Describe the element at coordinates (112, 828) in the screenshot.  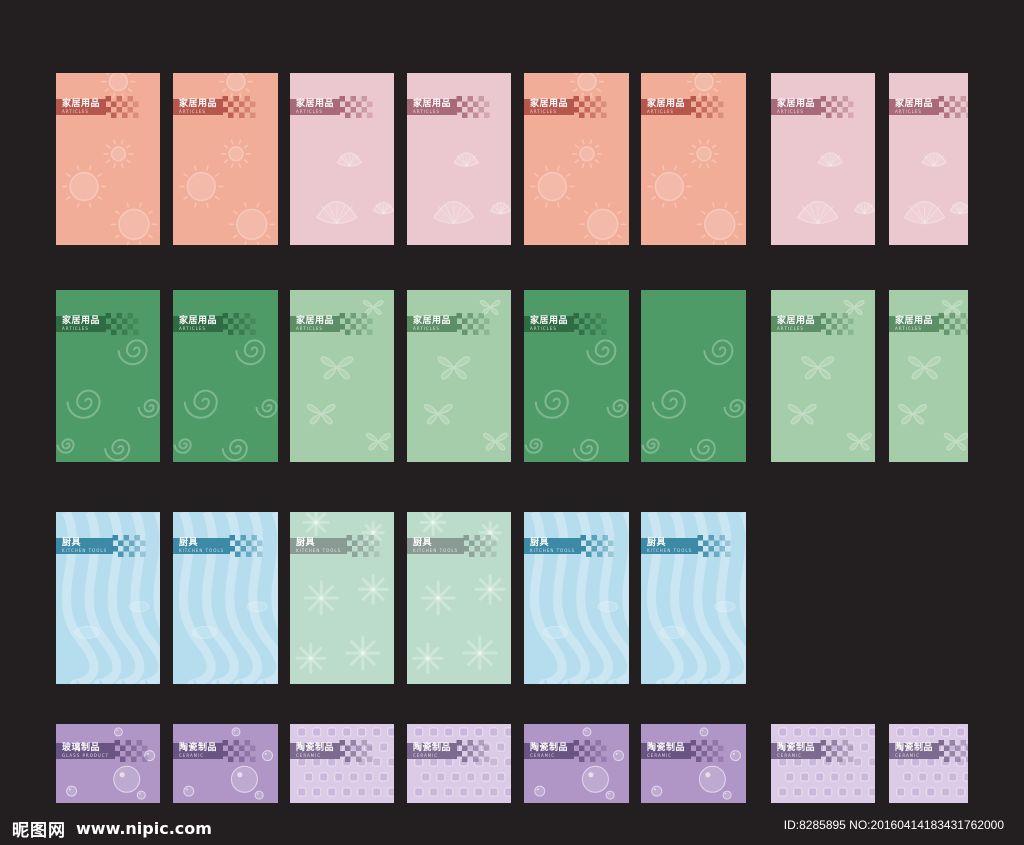
I see `site-watermark: 昵图网 www.nipic.com` at that location.